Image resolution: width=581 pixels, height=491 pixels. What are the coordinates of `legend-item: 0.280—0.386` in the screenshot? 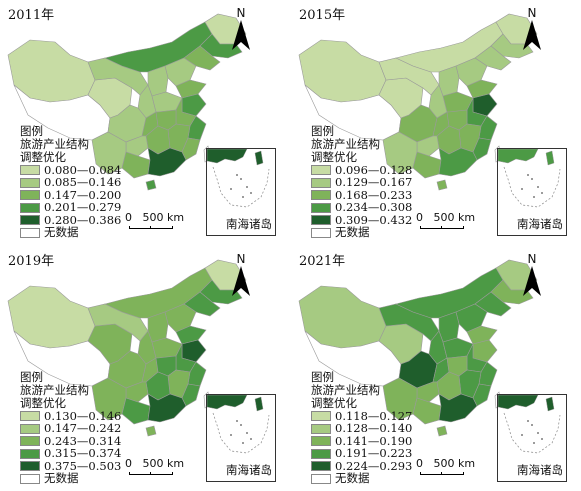 It's located at (71, 219).